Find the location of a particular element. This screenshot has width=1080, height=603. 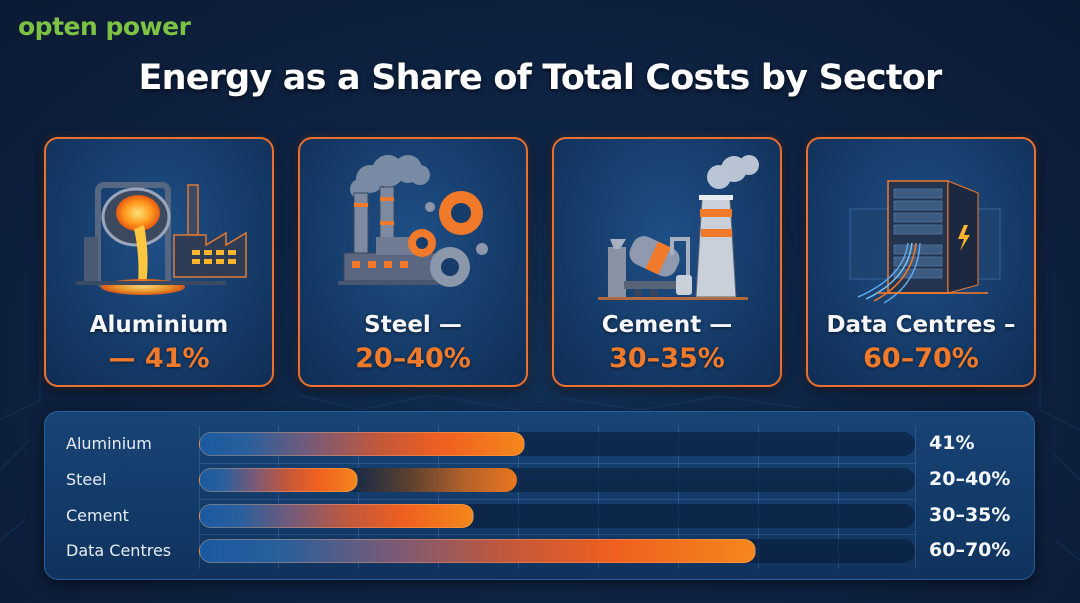

server-rack-icon is located at coordinates (925, 242).